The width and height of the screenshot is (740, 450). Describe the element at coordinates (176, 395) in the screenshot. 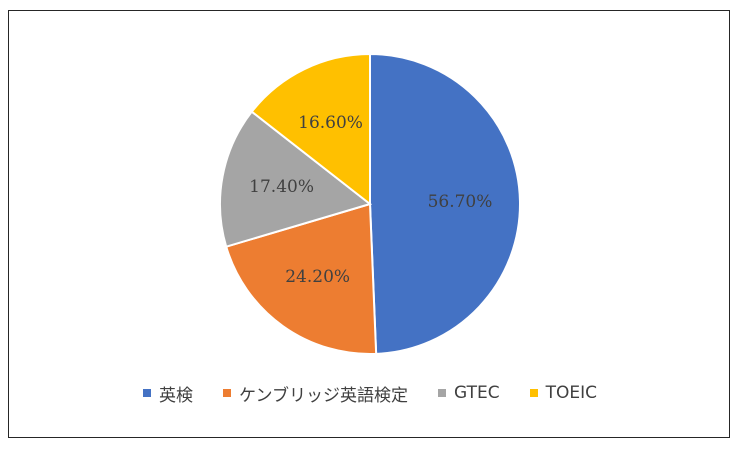

I see `legend-label-eiken: 英検` at that location.